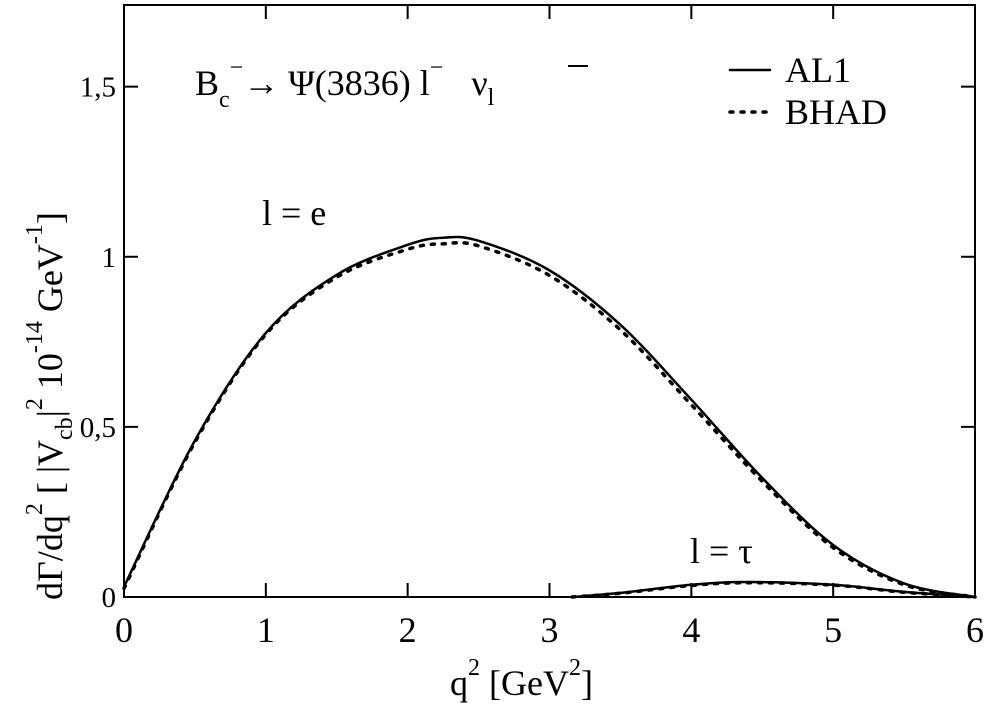  I want to click on x-axis-label: q2 [GeV2], so click(521, 679).